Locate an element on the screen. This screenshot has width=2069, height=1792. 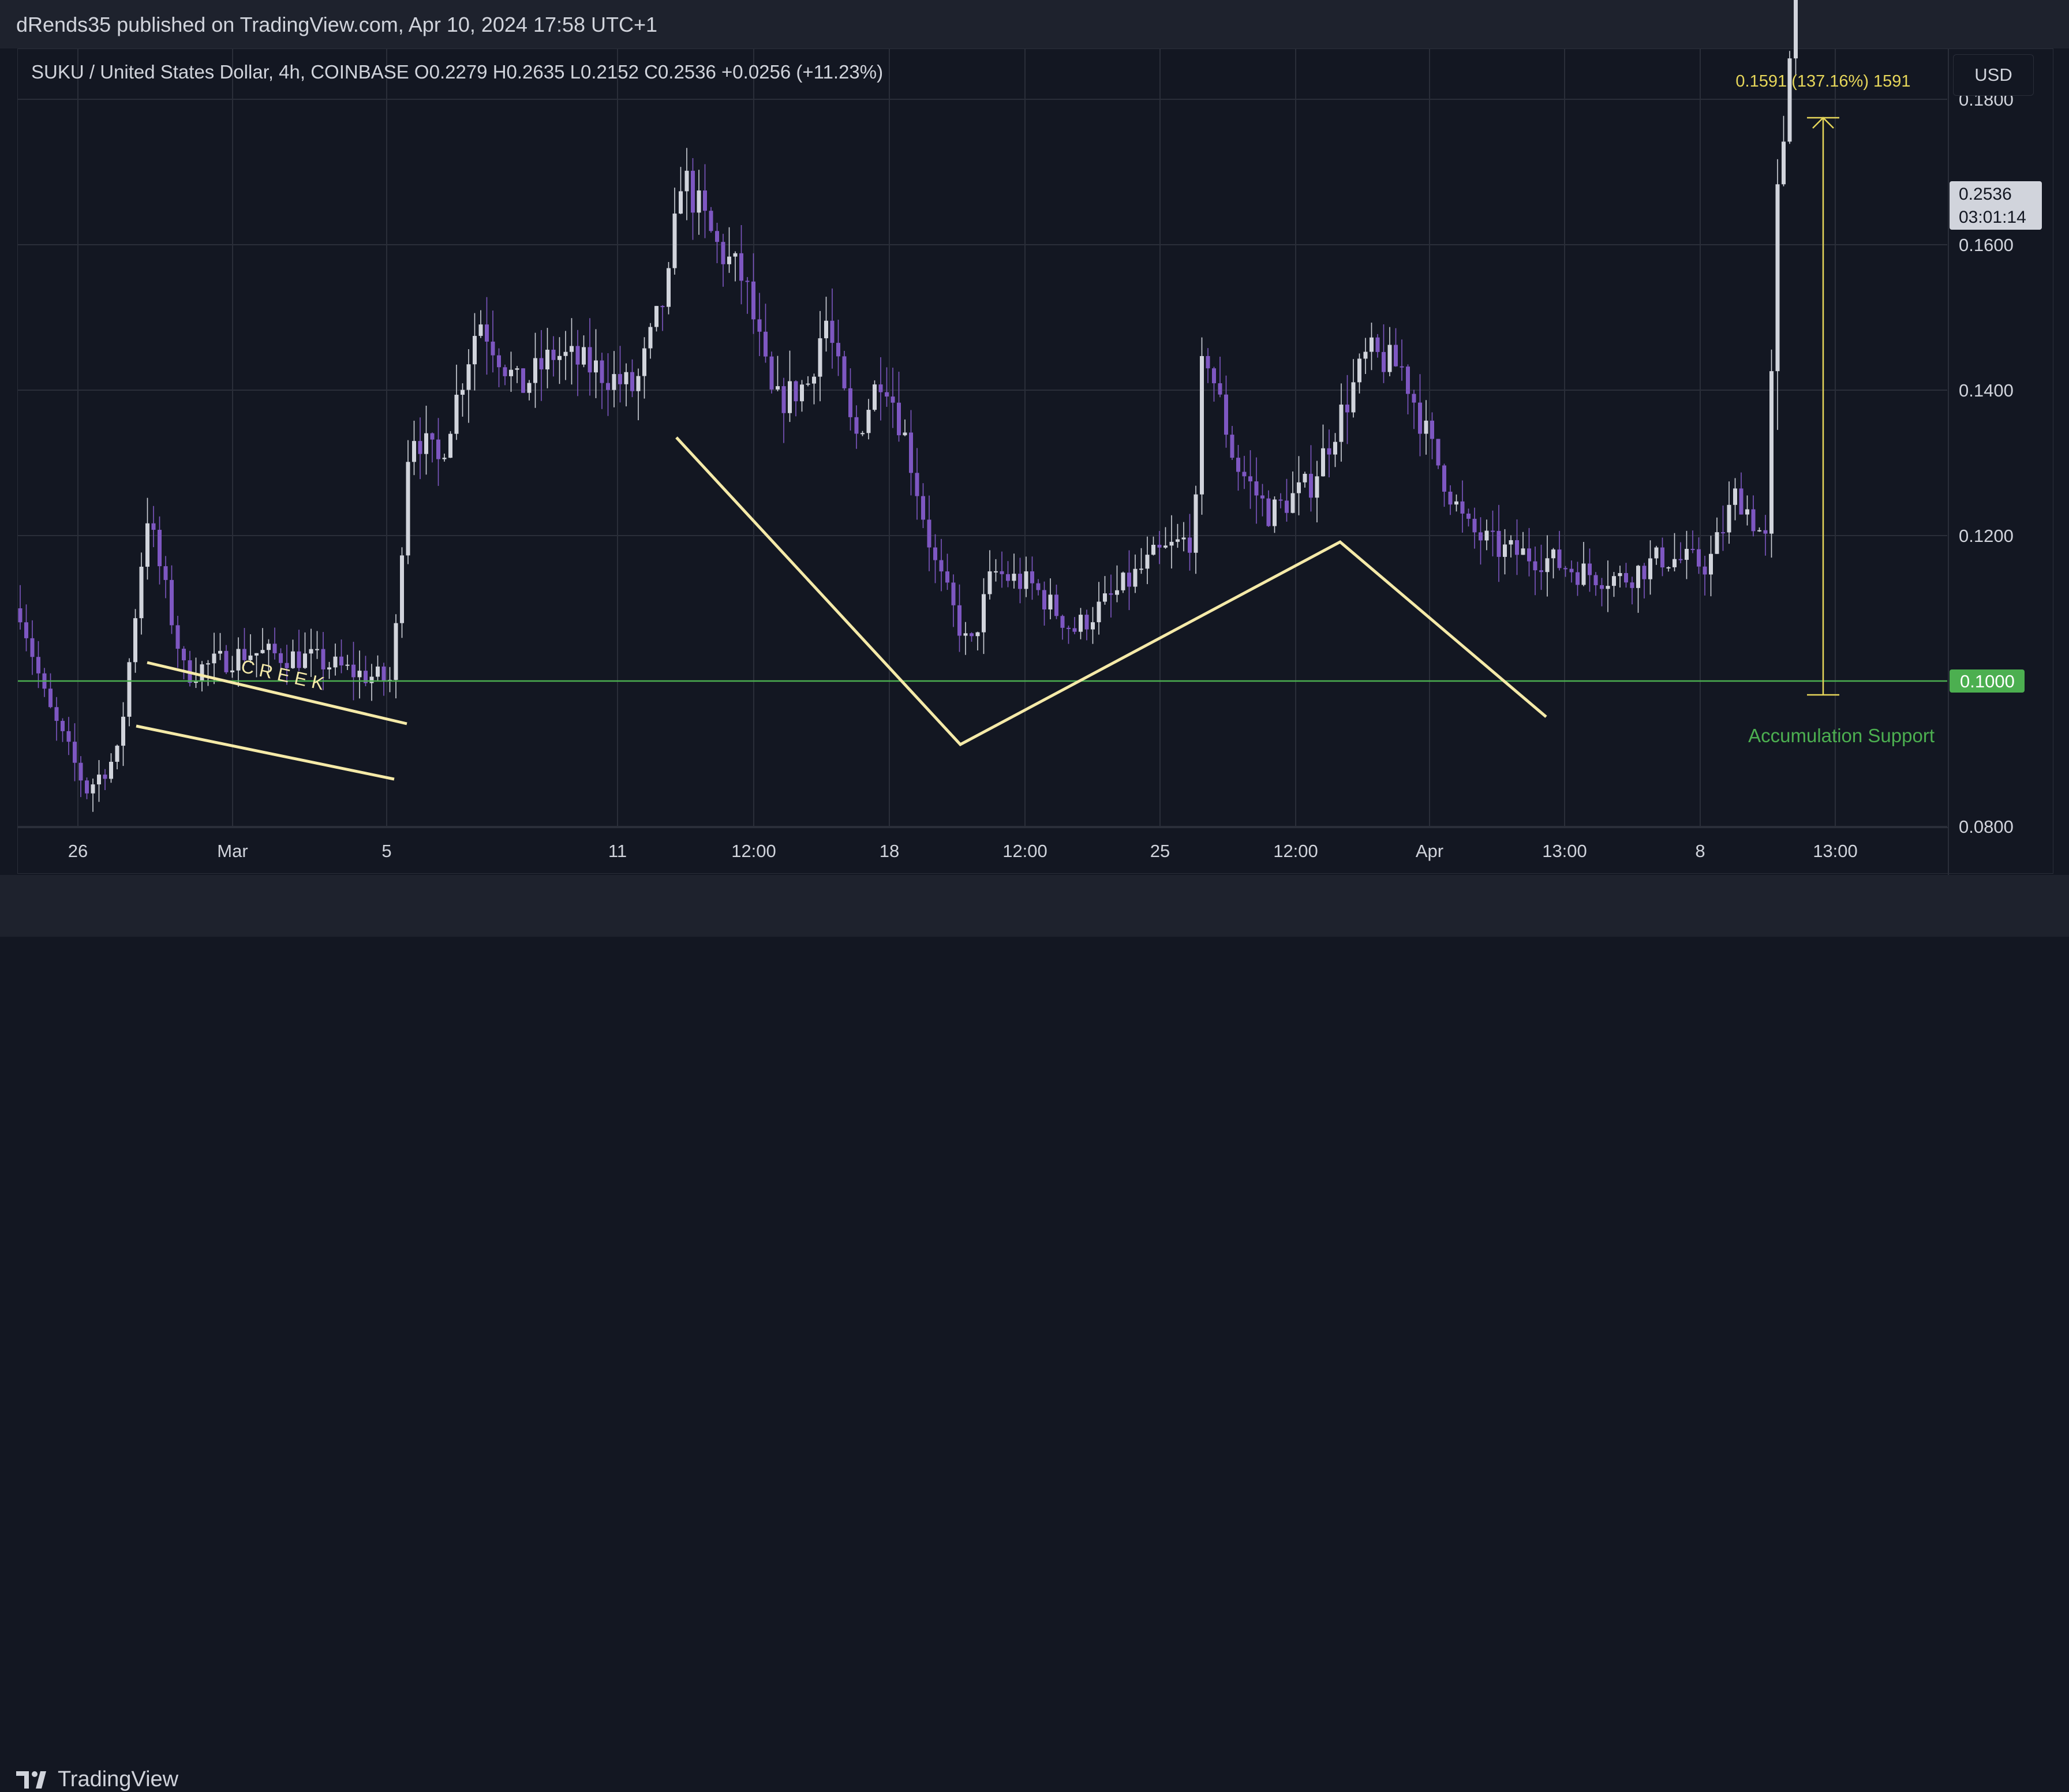
currency-button: USD is located at coordinates (1993, 75).